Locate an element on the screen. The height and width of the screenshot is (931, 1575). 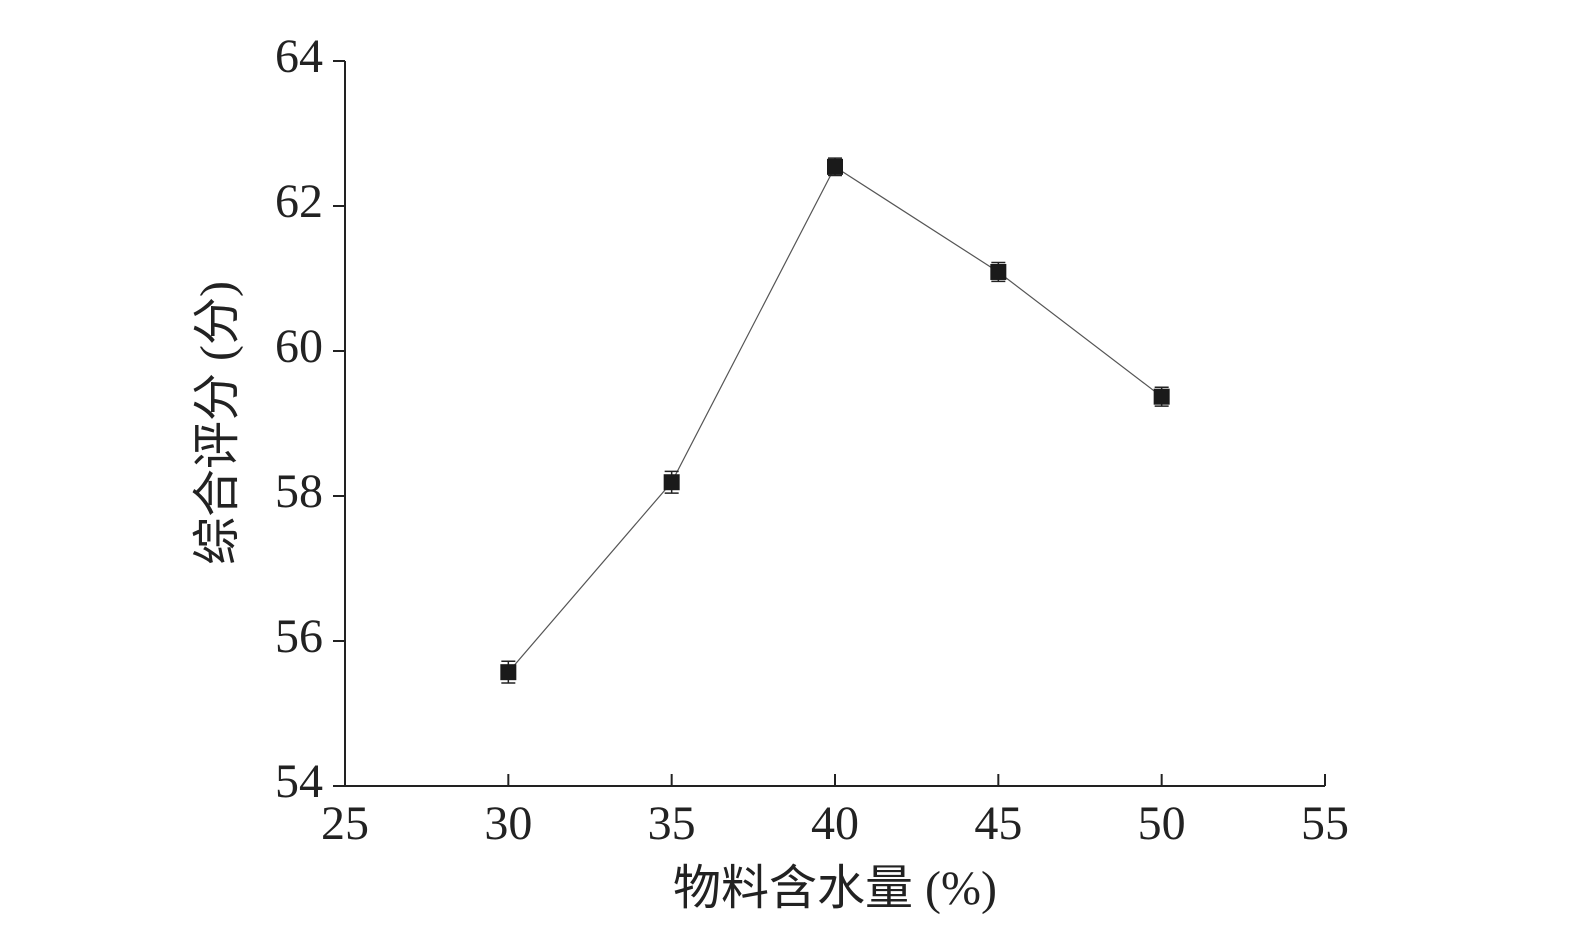
y-tick-label: 60 is located at coordinates (299, 346).